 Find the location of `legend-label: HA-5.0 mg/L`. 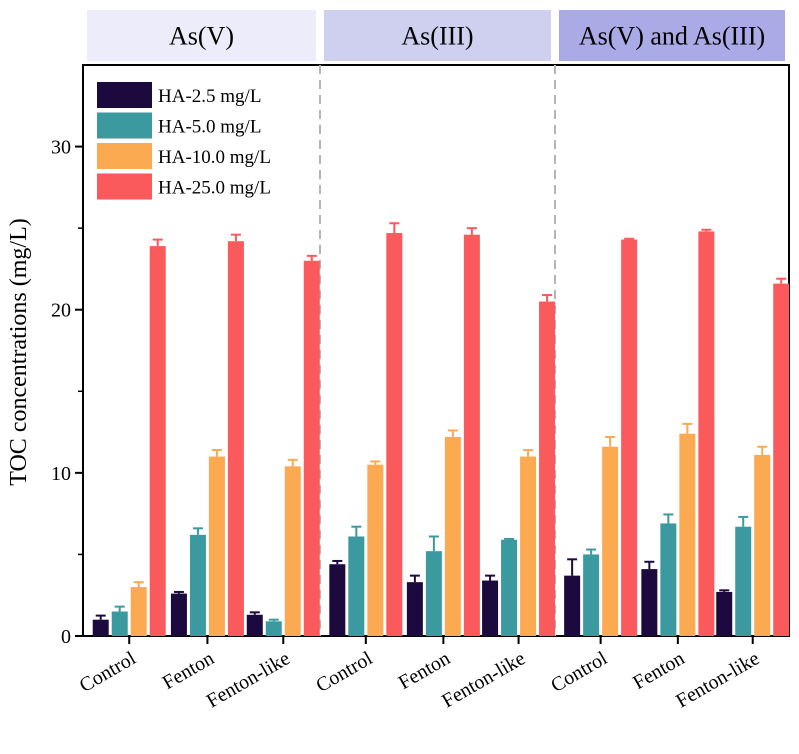

legend-label: HA-5.0 mg/L is located at coordinates (209, 127).